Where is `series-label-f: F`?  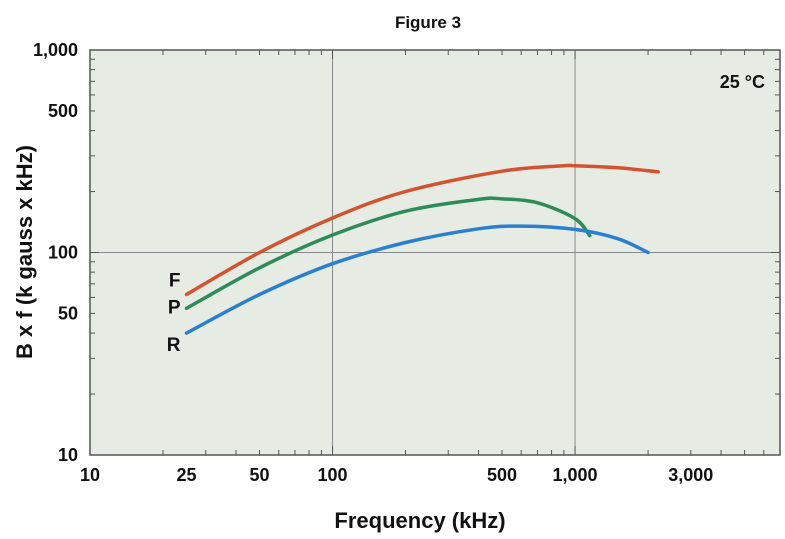 series-label-f: F is located at coordinates (175, 281).